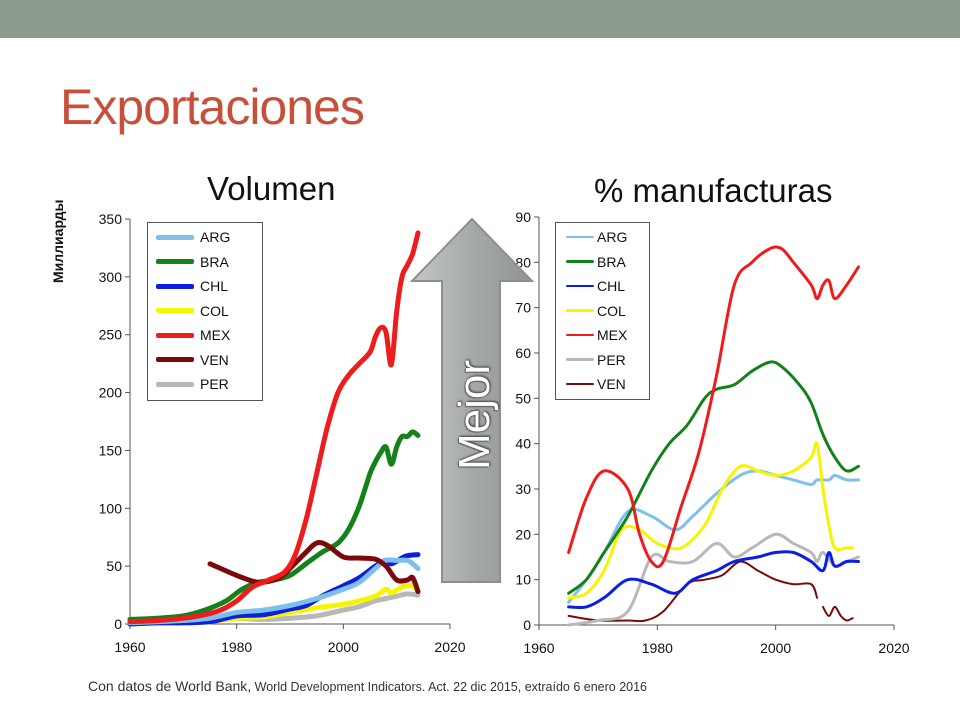 The width and height of the screenshot is (960, 720). I want to click on y-tick-label: 10, so click(523, 580).